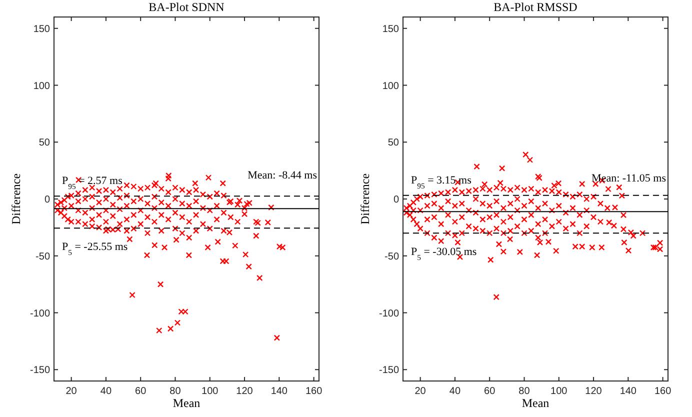  Describe the element at coordinates (95, 249) in the screenshot. I see `ref-line-label: P$_{5}$ = -25.55 ms` at that location.